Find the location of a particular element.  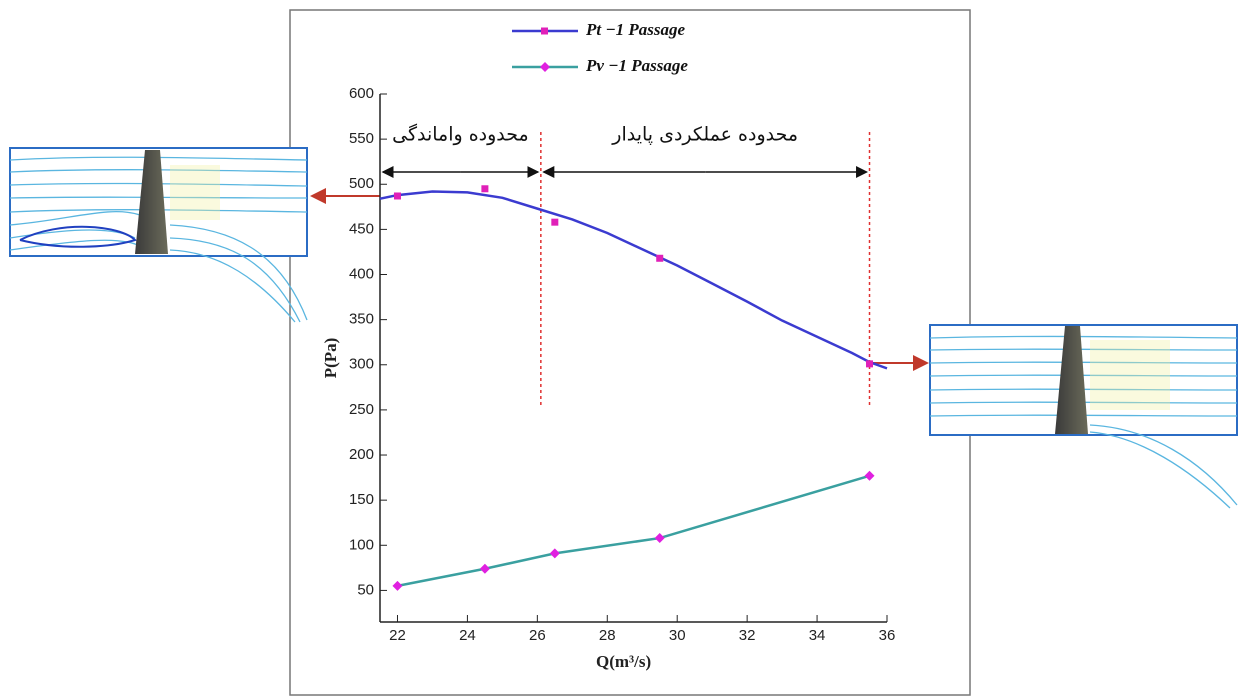

x-tick-label: 30 is located at coordinates (677, 635).